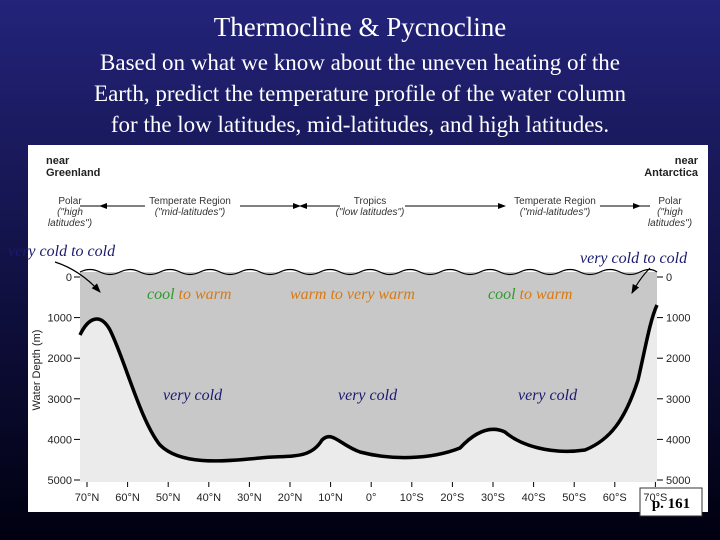  Describe the element at coordinates (370, 201) in the screenshot. I see `region-name: Tropics` at that location.